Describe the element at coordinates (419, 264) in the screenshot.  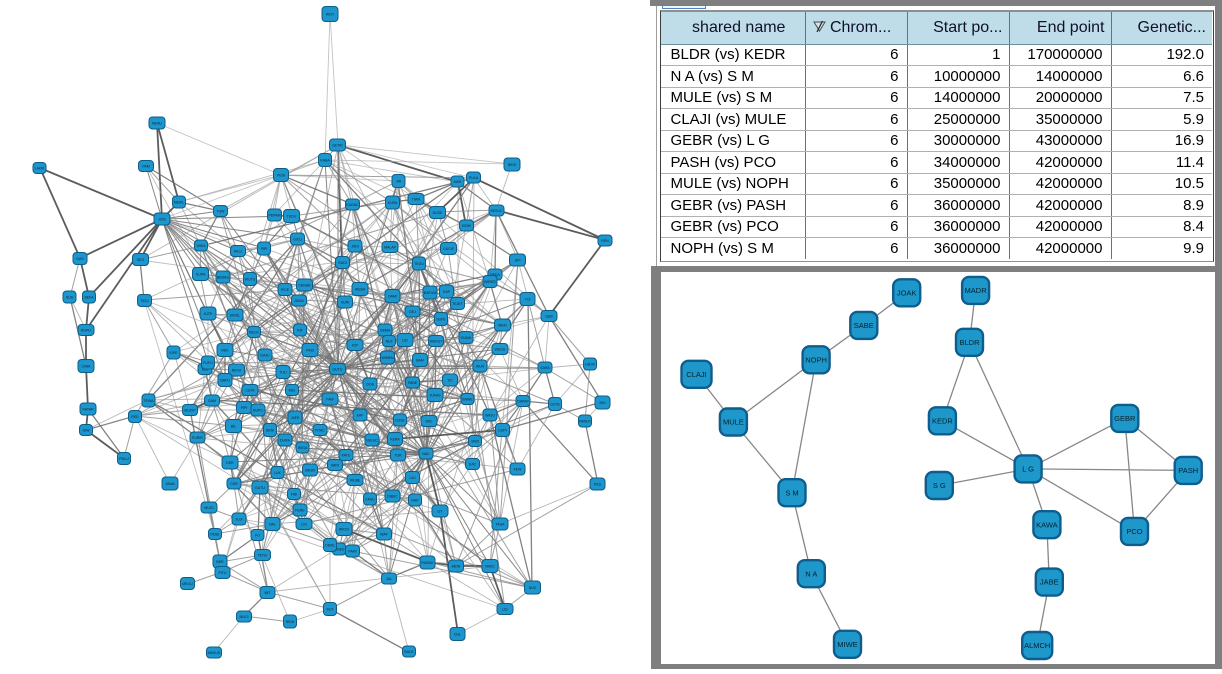
I see `svg-text: TEGU` at that location.